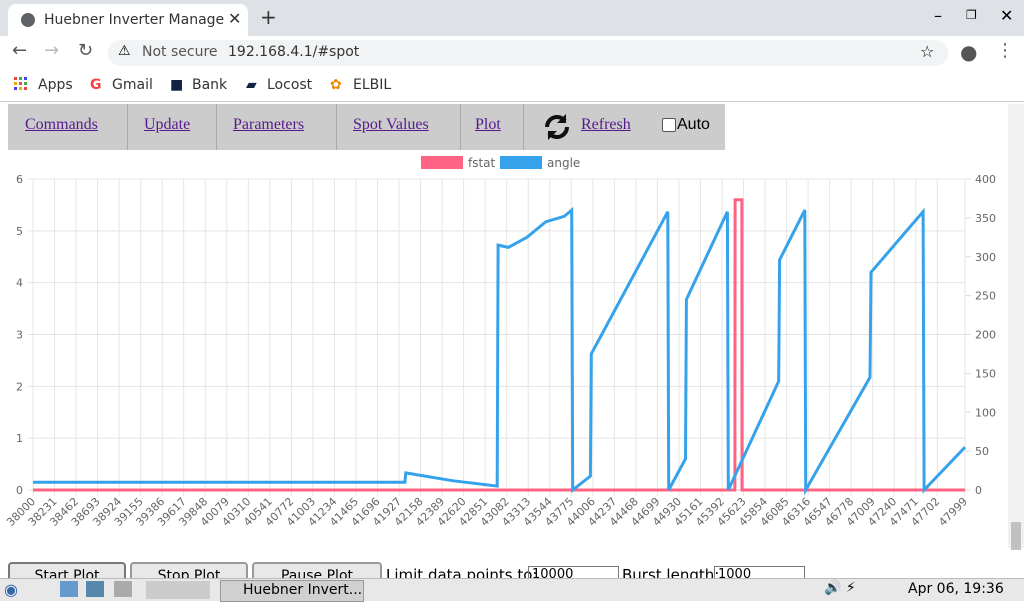 This screenshot has width=1024, height=602. What do you see at coordinates (61, 124) in the screenshot?
I see `nav-link: Commands` at bounding box center [61, 124].